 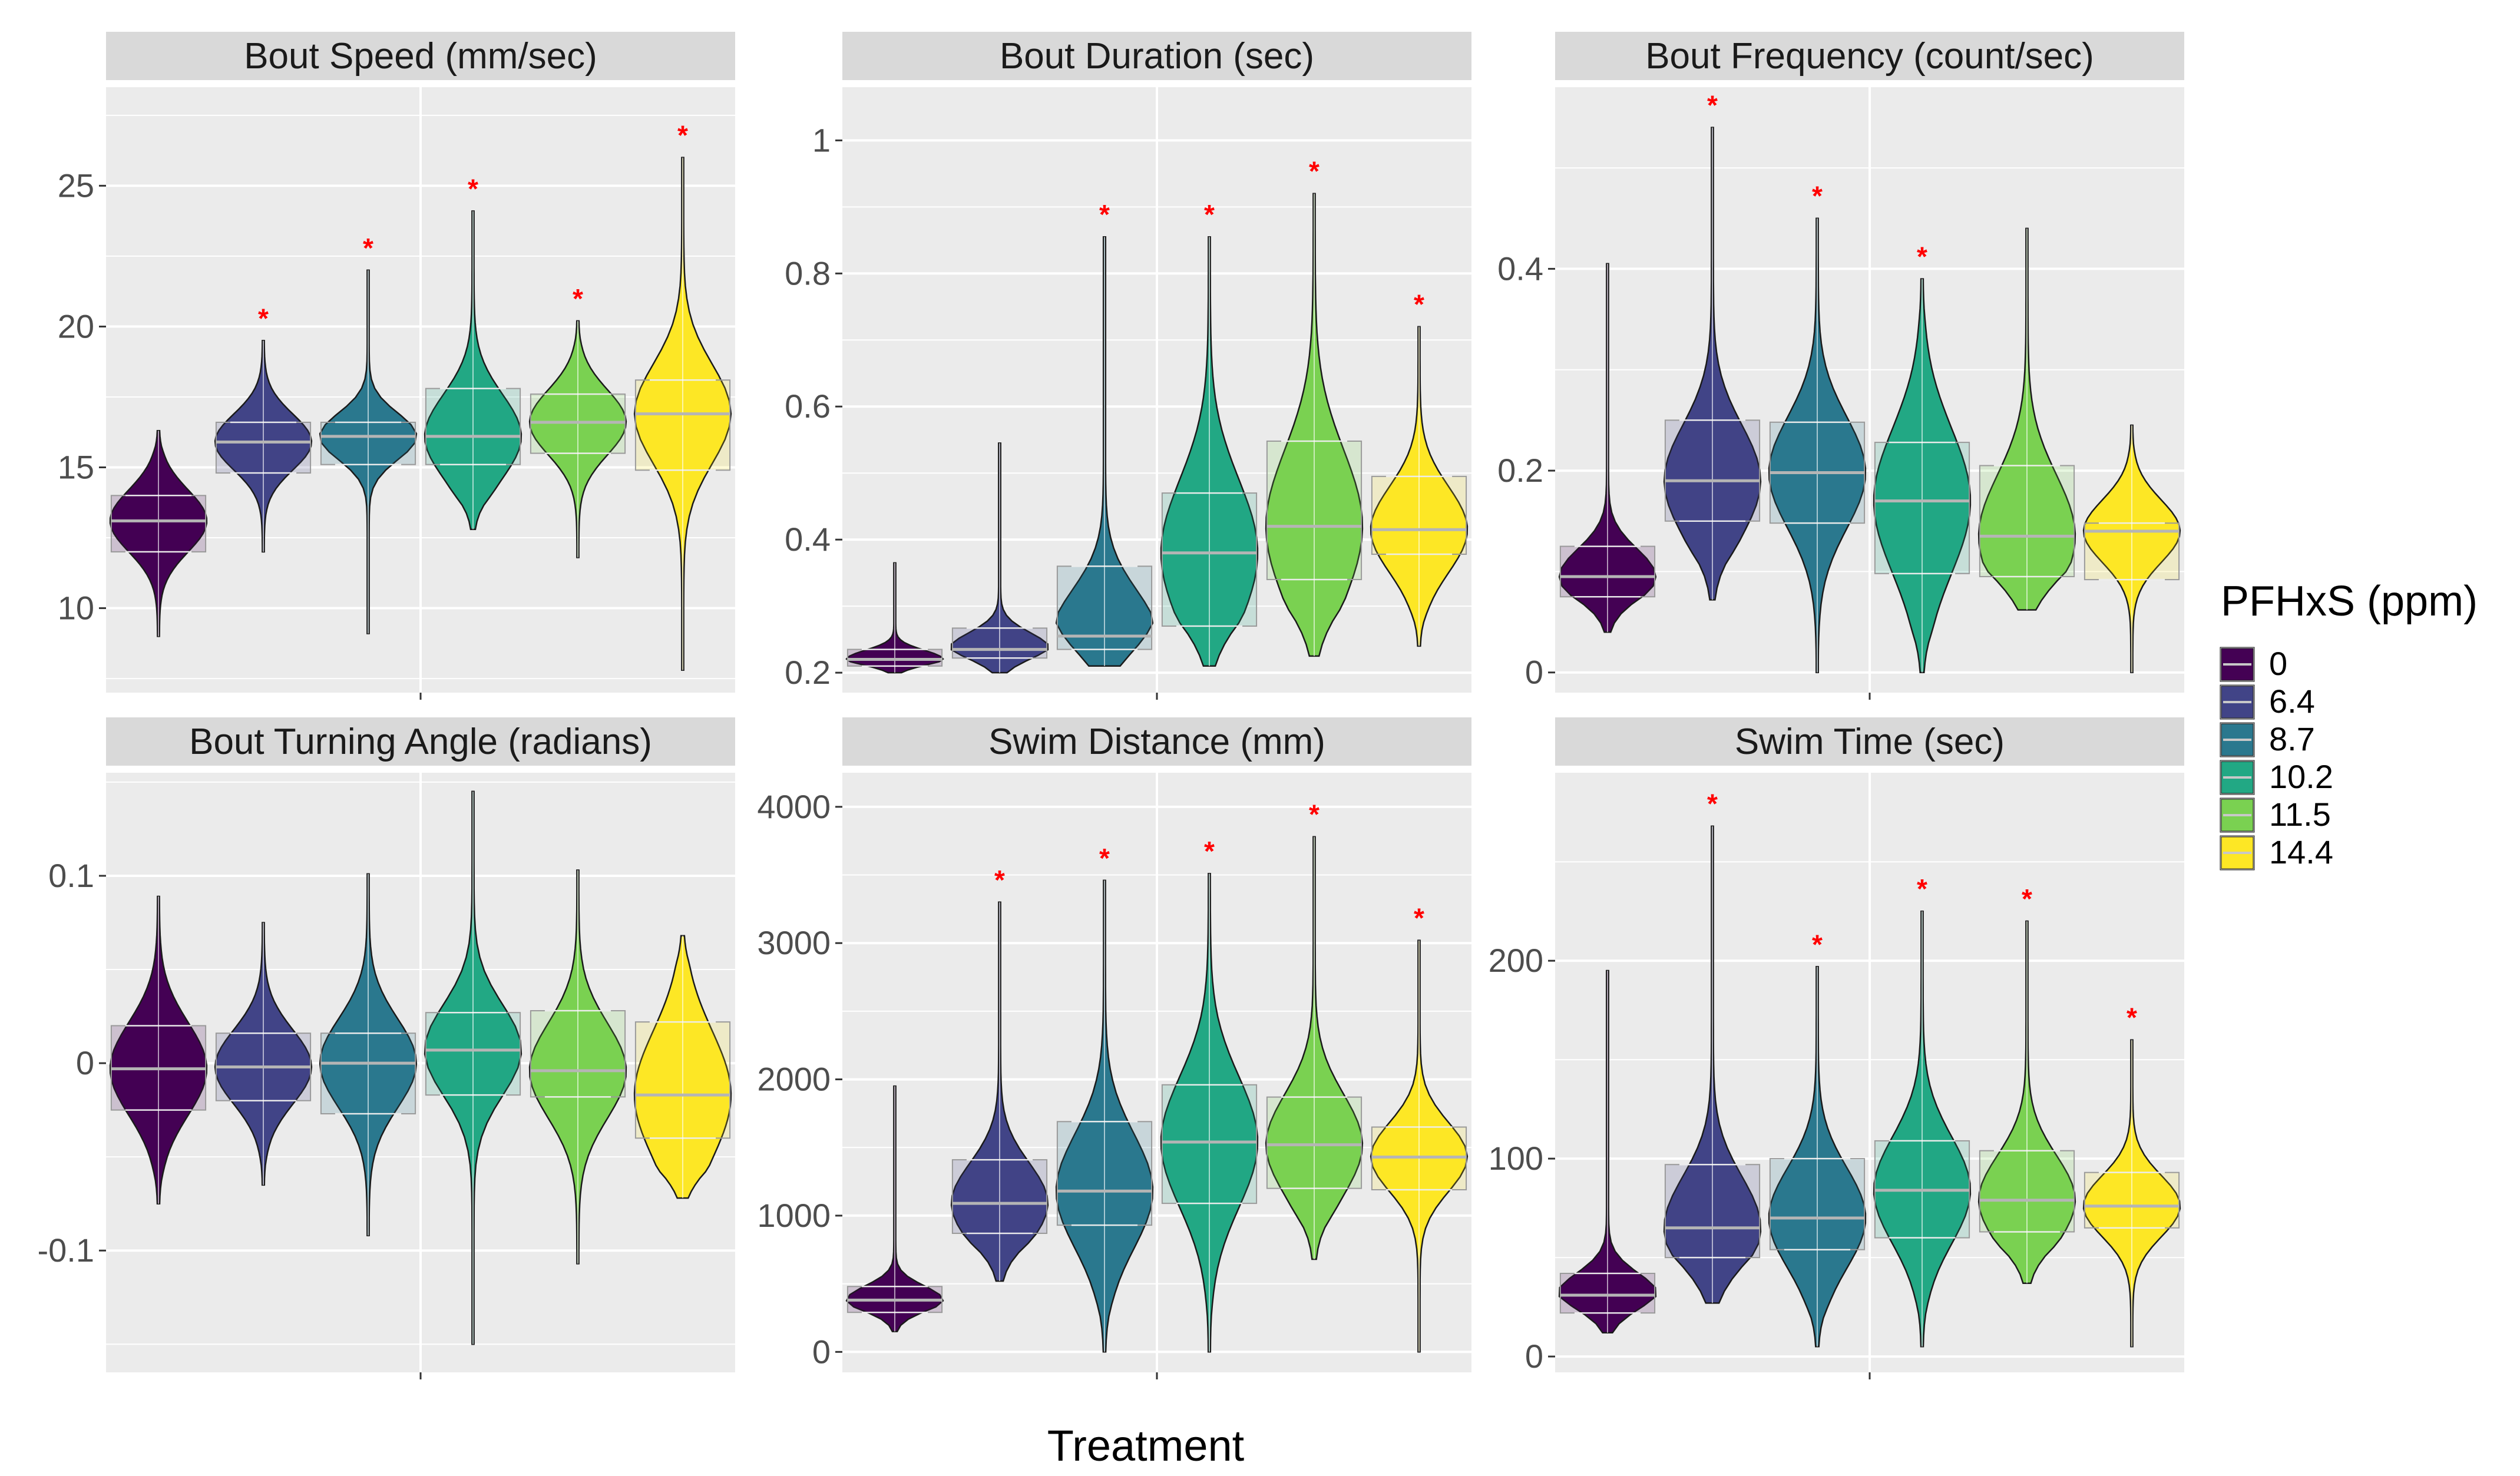 I want to click on panel-title: Bout Duration (sec), so click(x=1157, y=57).